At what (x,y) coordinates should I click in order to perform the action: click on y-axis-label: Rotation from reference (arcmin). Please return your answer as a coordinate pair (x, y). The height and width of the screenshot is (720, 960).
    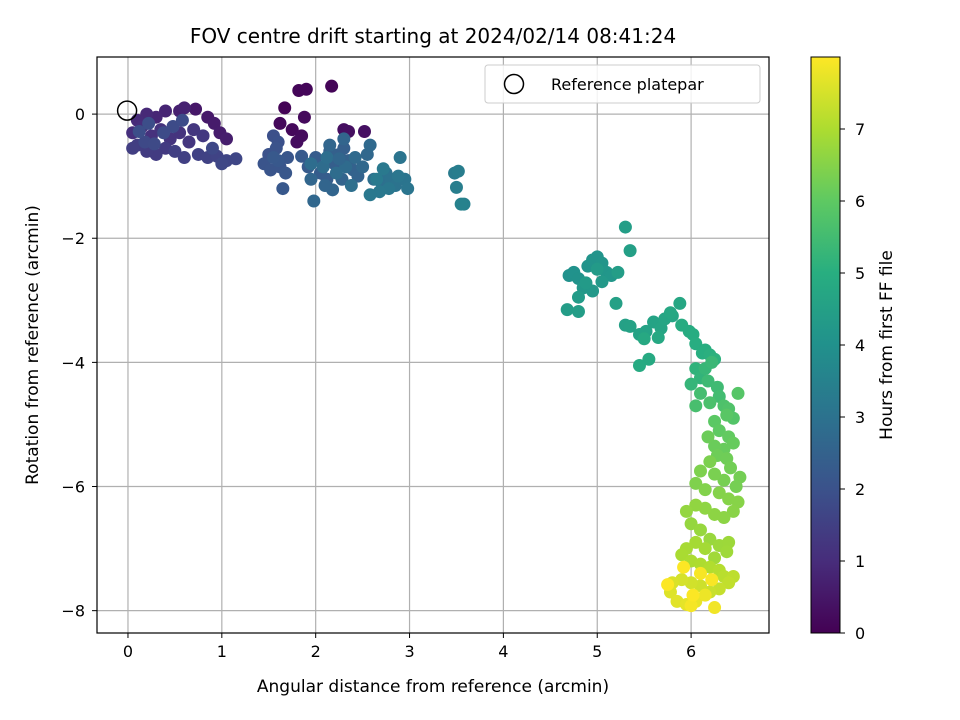
    Looking at the image, I should click on (33, 345).